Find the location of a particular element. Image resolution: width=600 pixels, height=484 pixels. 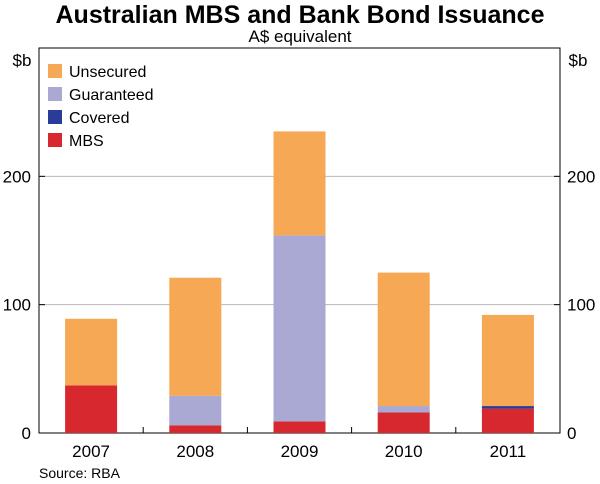

legend-label-mbs: MBS is located at coordinates (86, 141).